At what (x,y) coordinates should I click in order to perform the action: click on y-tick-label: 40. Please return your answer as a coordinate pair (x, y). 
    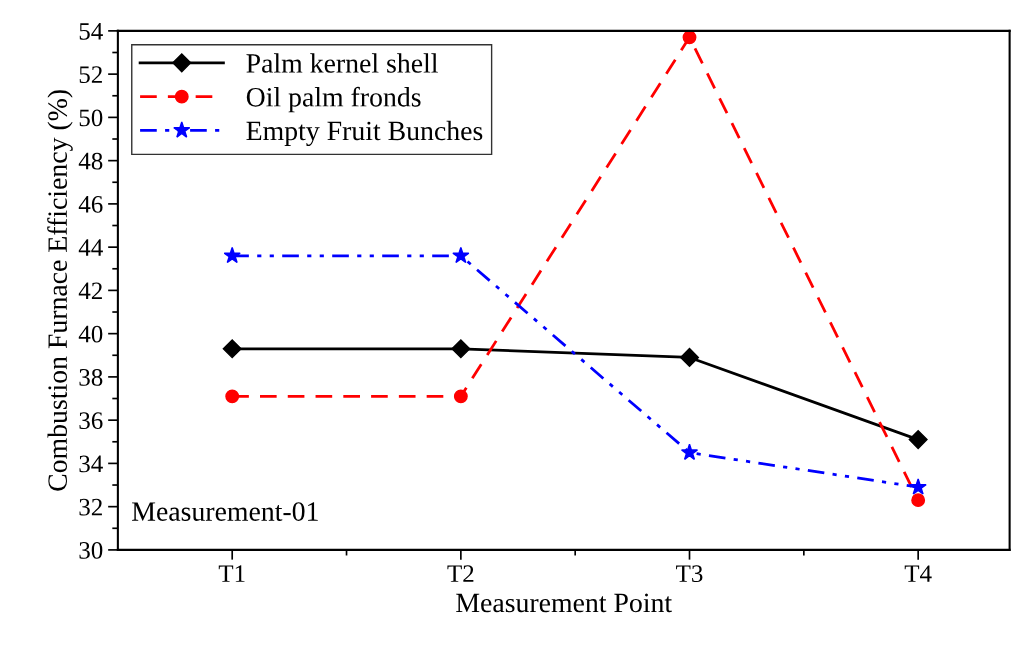
    Looking at the image, I should click on (90, 334).